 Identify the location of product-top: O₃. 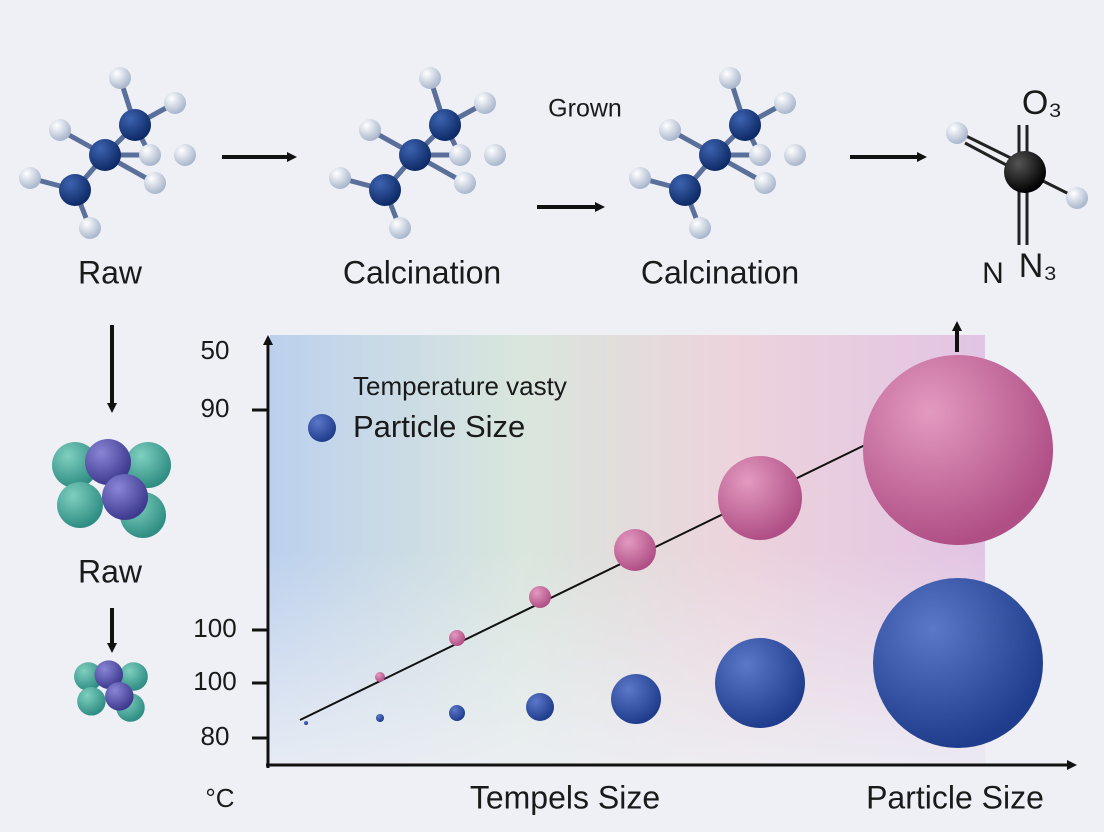
(1042, 103).